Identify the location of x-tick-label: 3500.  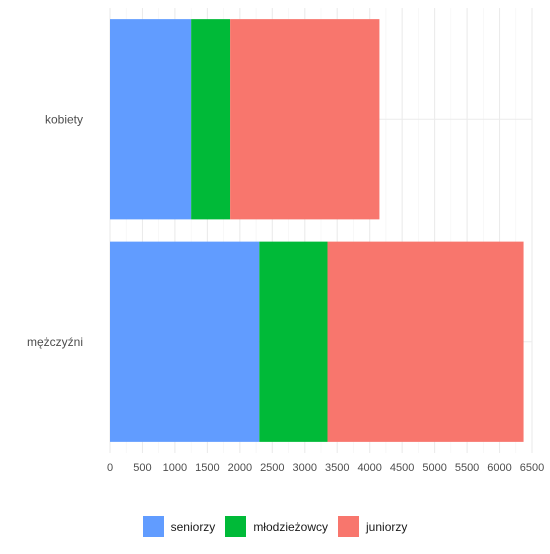
(337, 468).